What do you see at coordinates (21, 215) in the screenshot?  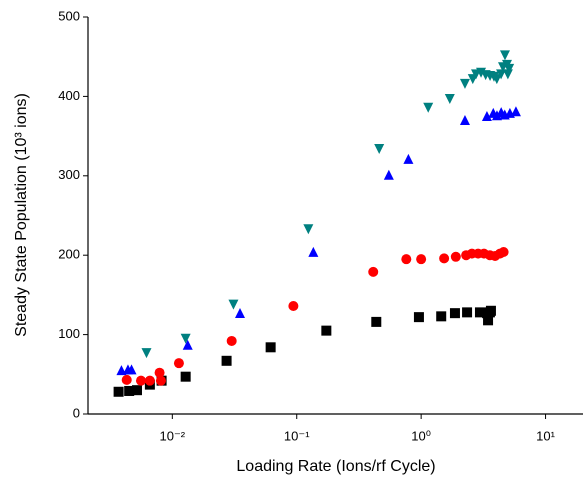 I see `y-axis-title: Steady State Population (10³ ions)` at bounding box center [21, 215].